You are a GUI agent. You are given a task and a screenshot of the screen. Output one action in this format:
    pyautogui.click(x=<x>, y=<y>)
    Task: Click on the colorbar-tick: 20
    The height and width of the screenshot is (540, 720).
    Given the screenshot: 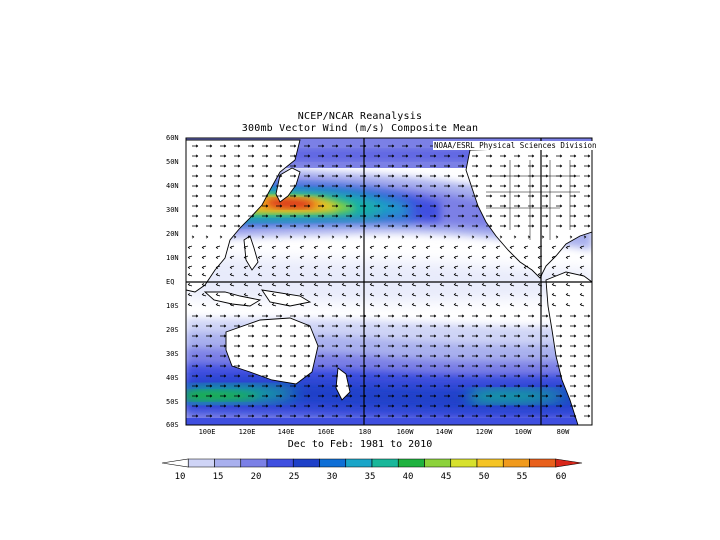 What is the action you would take?
    pyautogui.click(x=256, y=477)
    